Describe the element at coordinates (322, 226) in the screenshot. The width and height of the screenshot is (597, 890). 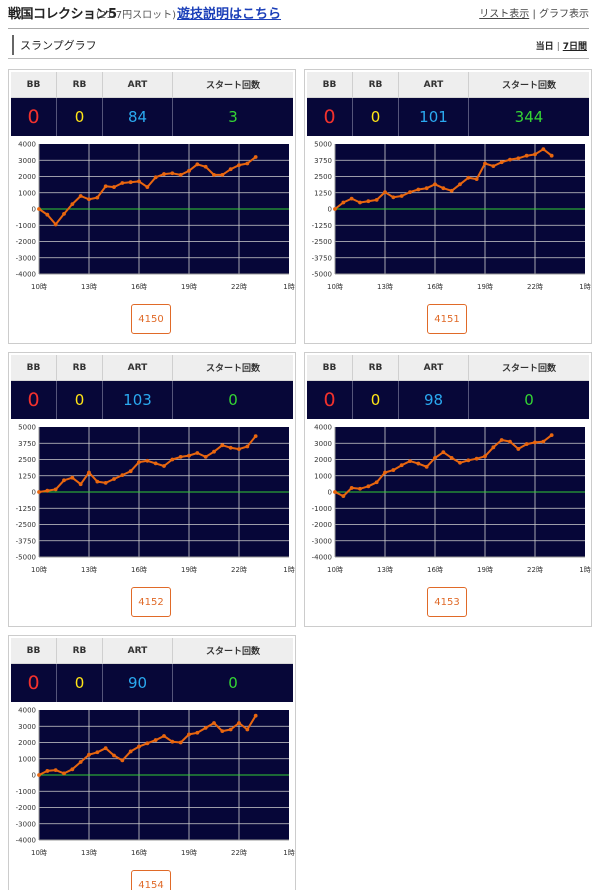
I see `y-tick-label: -1250` at that location.